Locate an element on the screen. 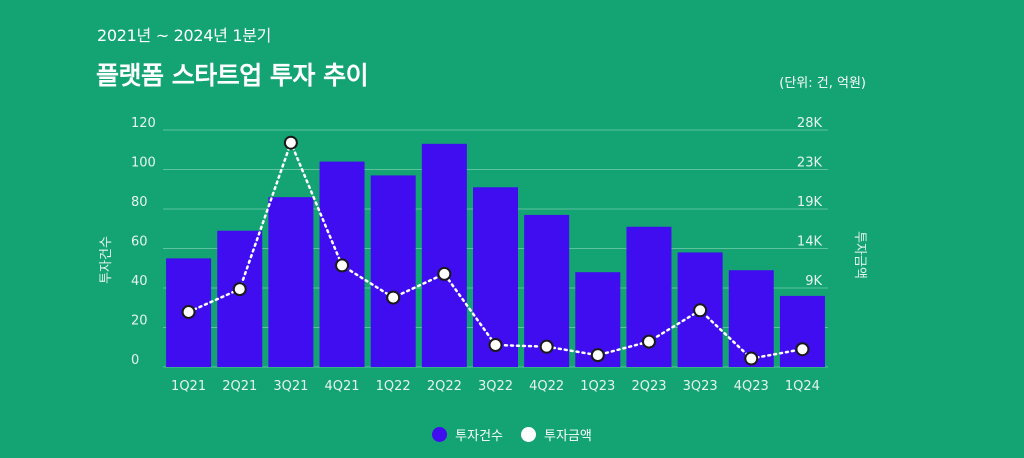 The height and width of the screenshot is (458, 1024). x-tick-label: 4Q23 is located at coordinates (751, 386).